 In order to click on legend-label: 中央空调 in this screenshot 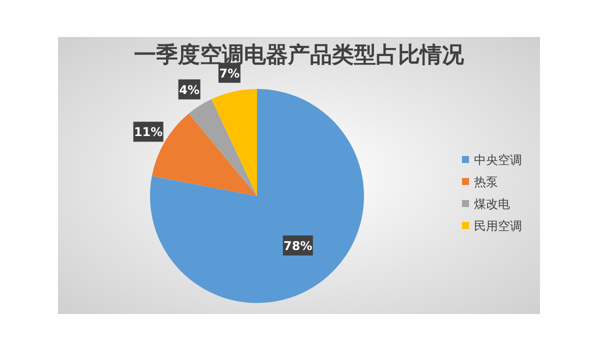, I will do `click(498, 160)`.